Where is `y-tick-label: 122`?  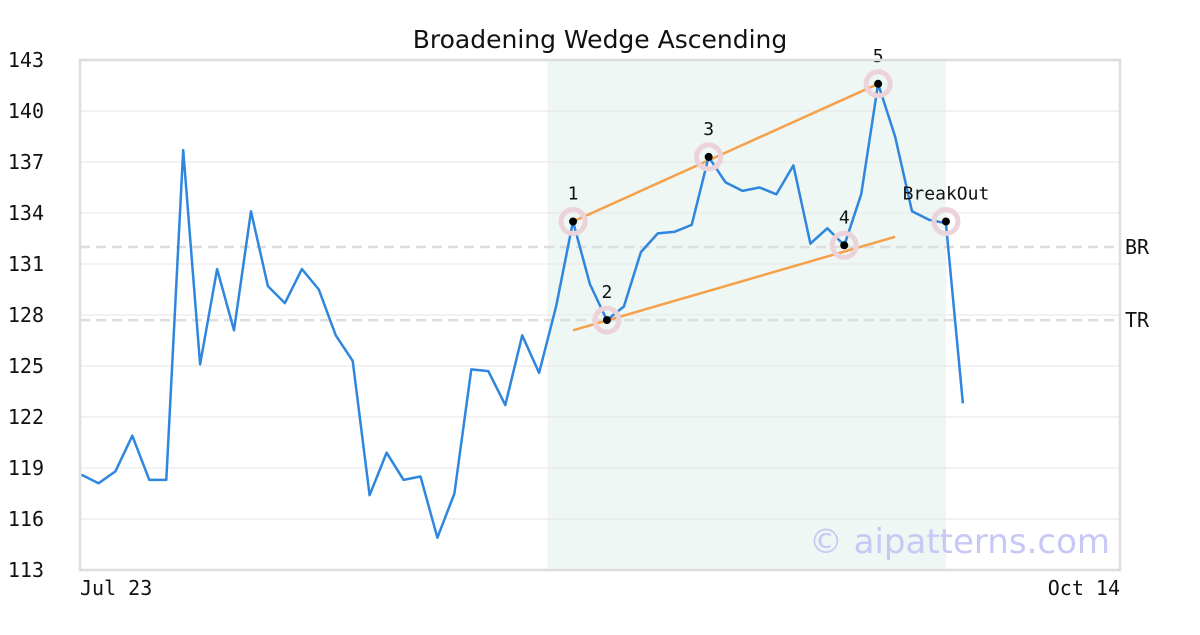 y-tick-label: 122 is located at coordinates (26, 417).